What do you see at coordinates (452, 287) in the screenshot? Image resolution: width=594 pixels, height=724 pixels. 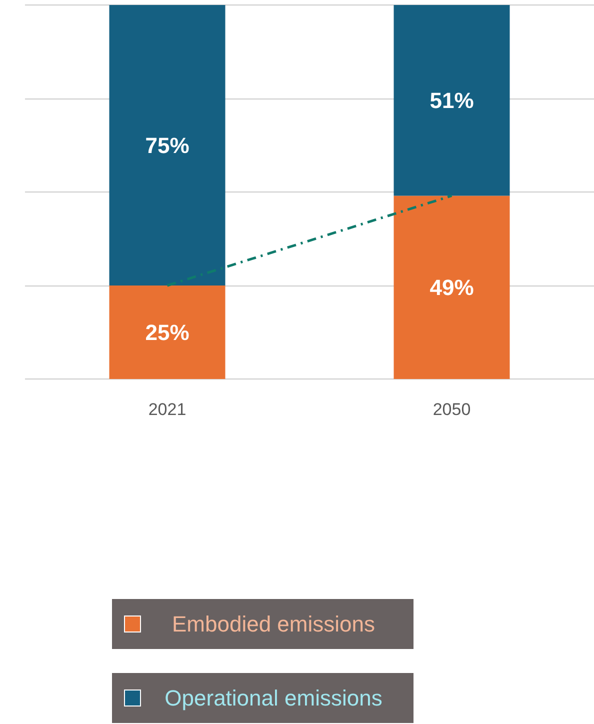 I see `data-label: 49%` at bounding box center [452, 287].